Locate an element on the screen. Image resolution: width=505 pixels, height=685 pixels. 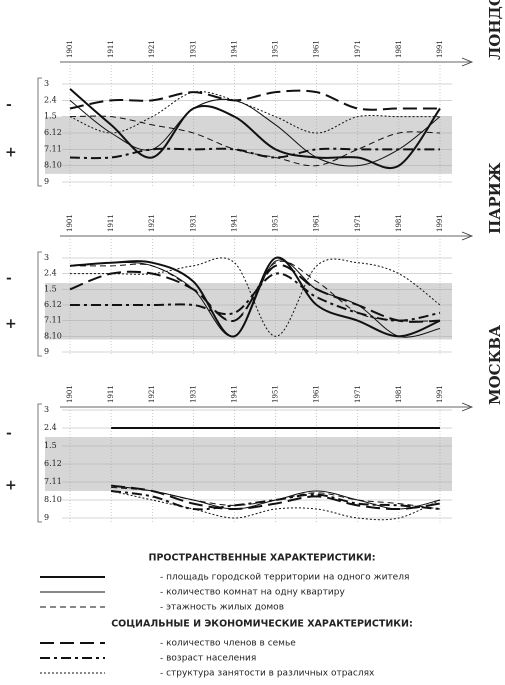
panel-title: ПАРИЖ is located at coordinates (495, 198).